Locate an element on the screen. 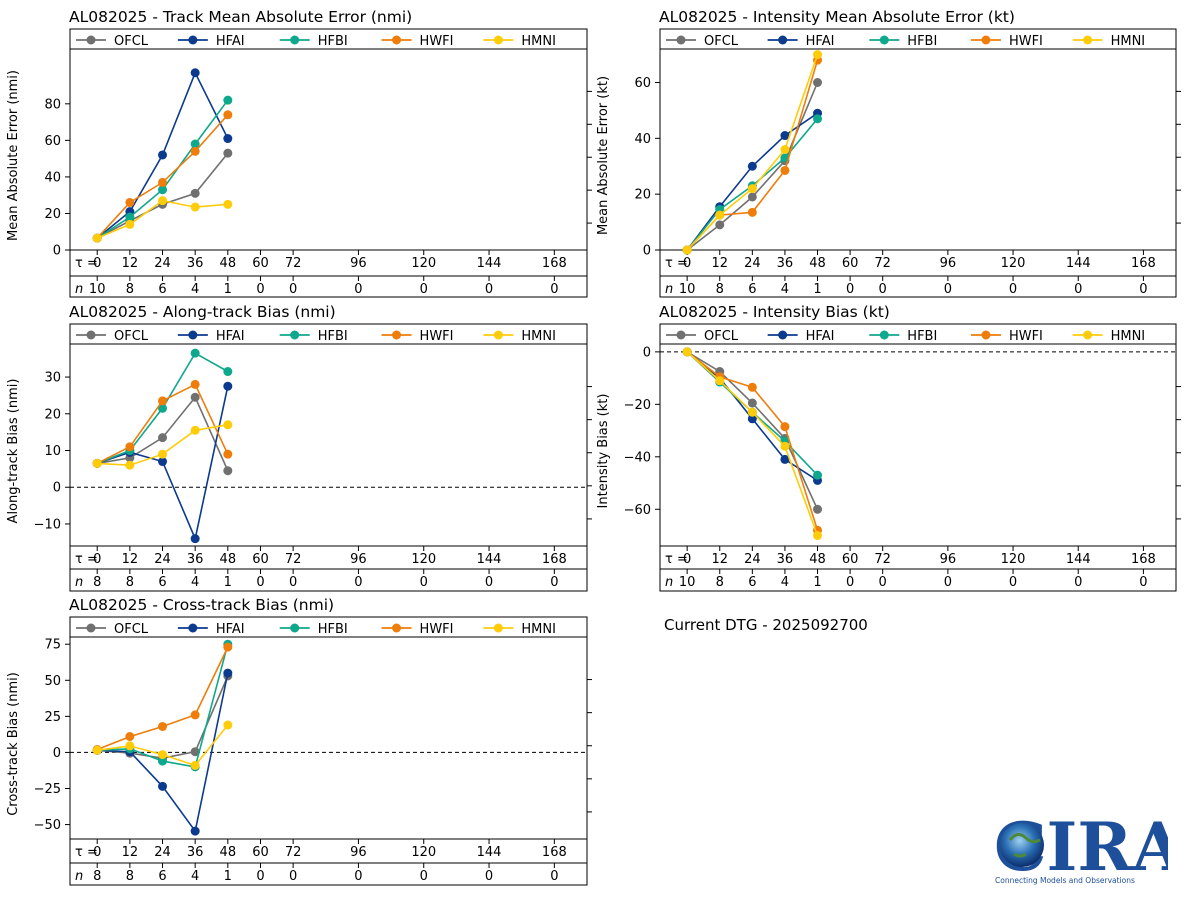 This screenshot has height=900, width=1191. logo-tagline: Connecting Models and Observations is located at coordinates (1065, 880).